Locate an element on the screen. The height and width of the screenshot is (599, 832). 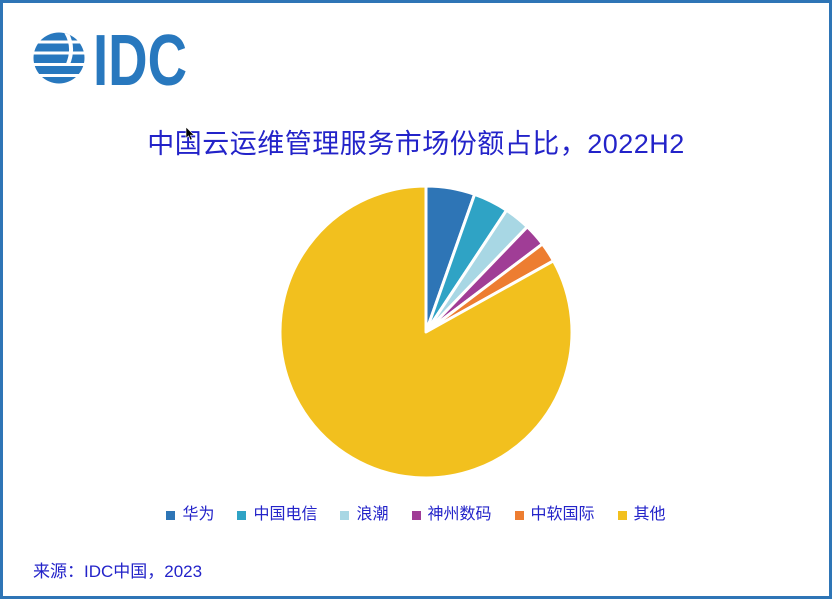
source-note: 来源：IDC中国，2023 is located at coordinates (118, 571).